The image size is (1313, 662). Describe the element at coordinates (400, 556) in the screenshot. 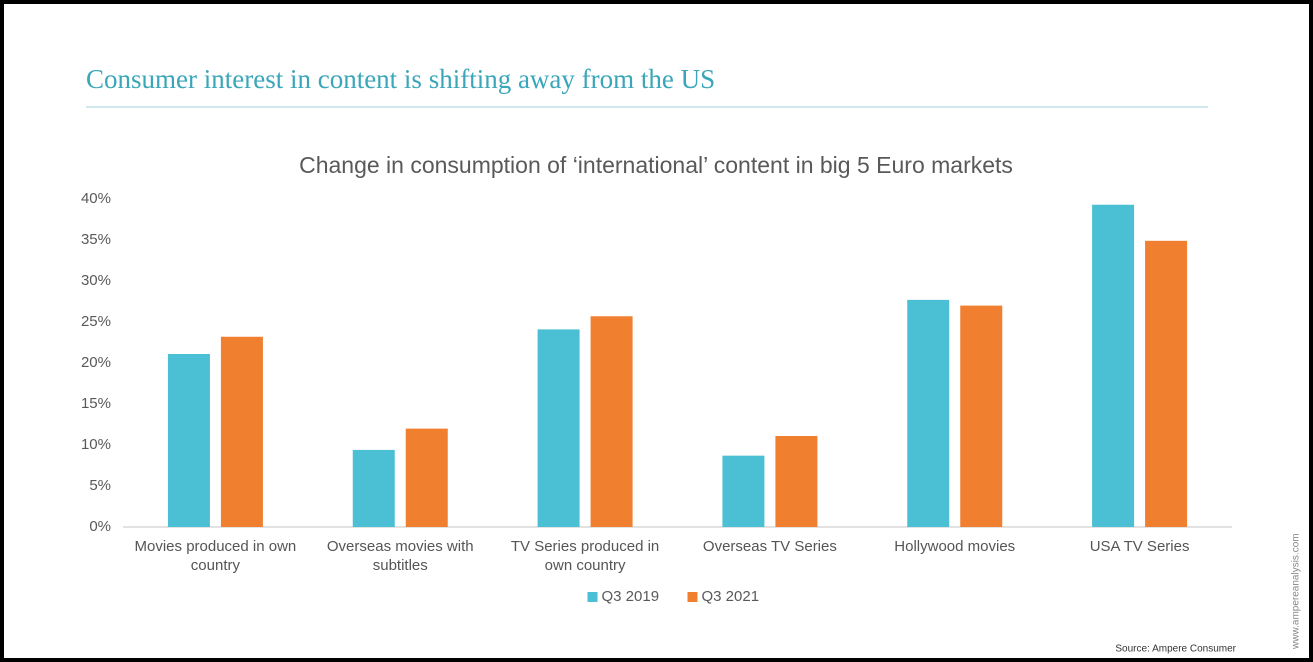

I see `x-tick-label: Overseas movies with subtitles` at that location.